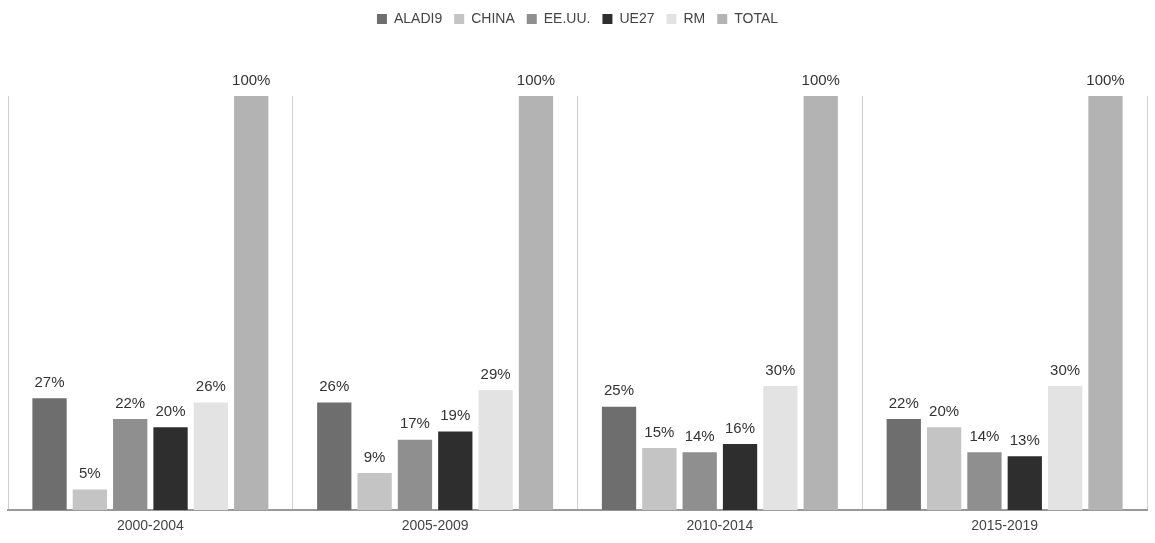 This screenshot has width=1155, height=543. I want to click on x-tick-label: 2015-2019, so click(1005, 525).